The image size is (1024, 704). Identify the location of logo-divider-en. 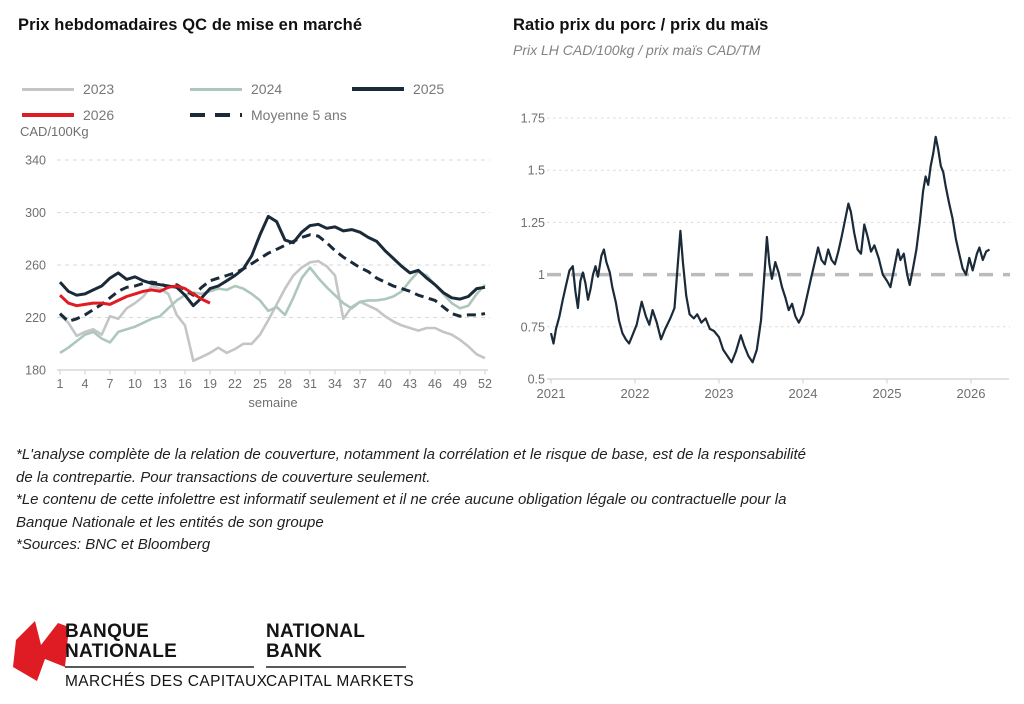
(336, 667).